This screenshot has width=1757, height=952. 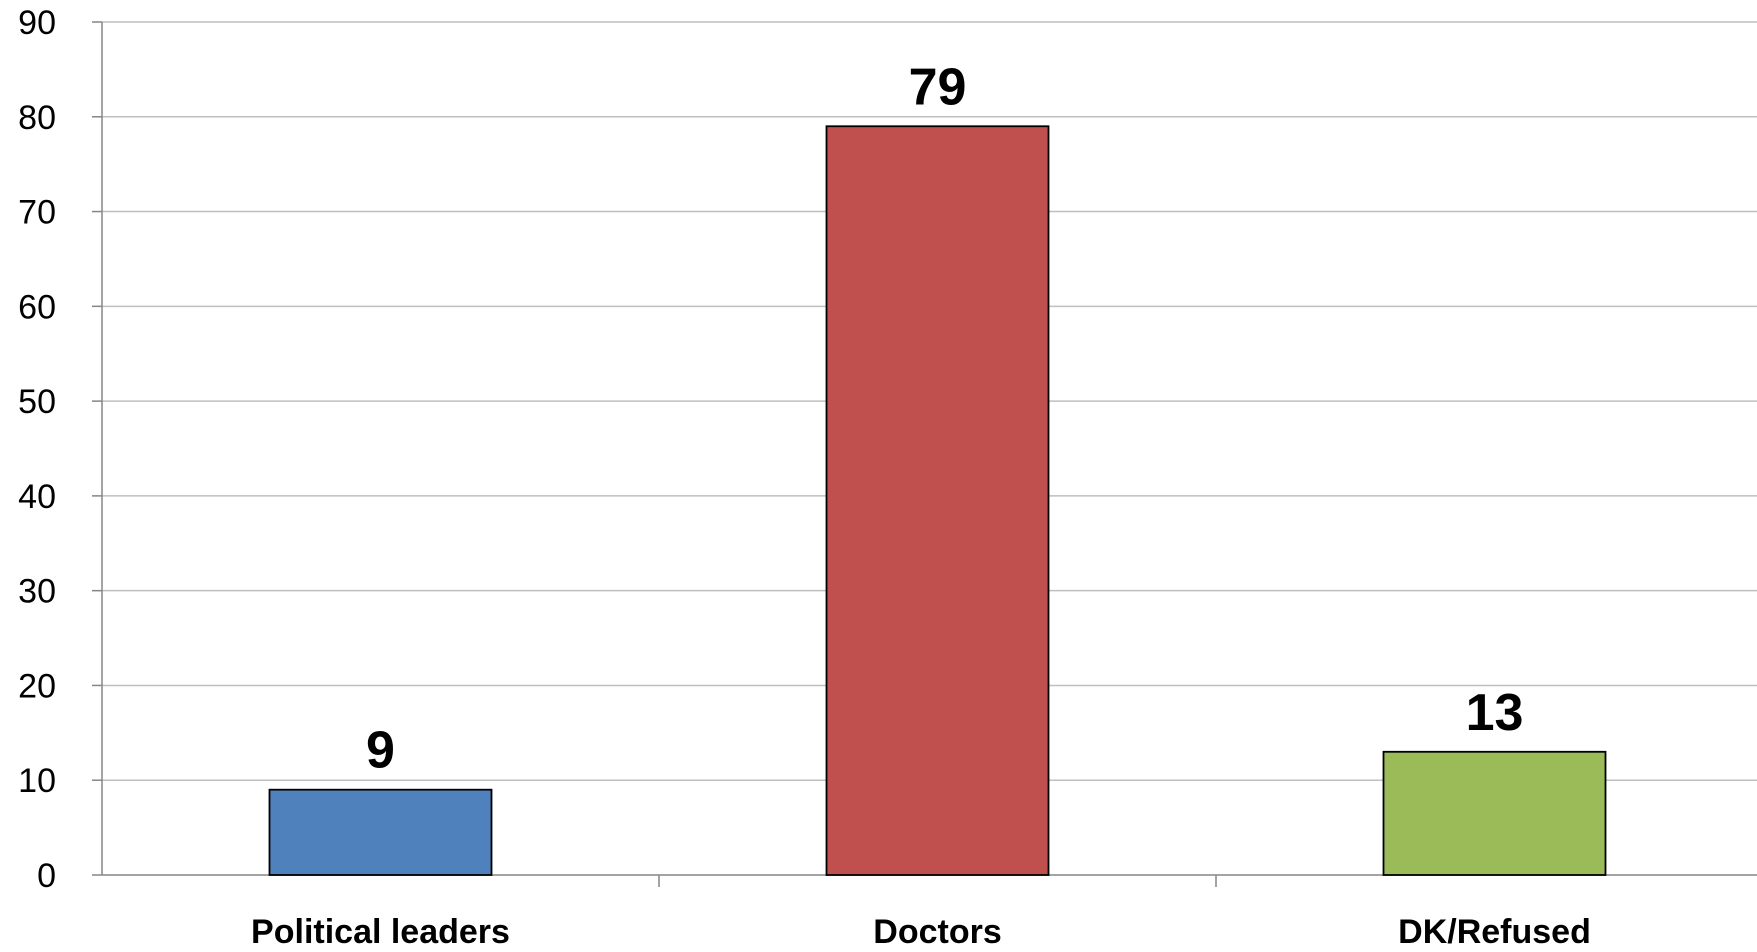 What do you see at coordinates (37, 497) in the screenshot?
I see `y-tick-label: 40` at bounding box center [37, 497].